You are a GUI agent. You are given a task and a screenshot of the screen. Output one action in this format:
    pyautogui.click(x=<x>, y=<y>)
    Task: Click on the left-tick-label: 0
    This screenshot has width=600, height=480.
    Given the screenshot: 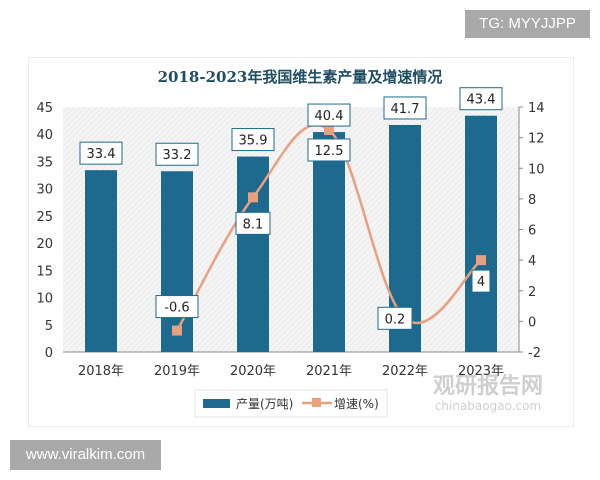 What is the action you would take?
    pyautogui.click(x=49, y=353)
    